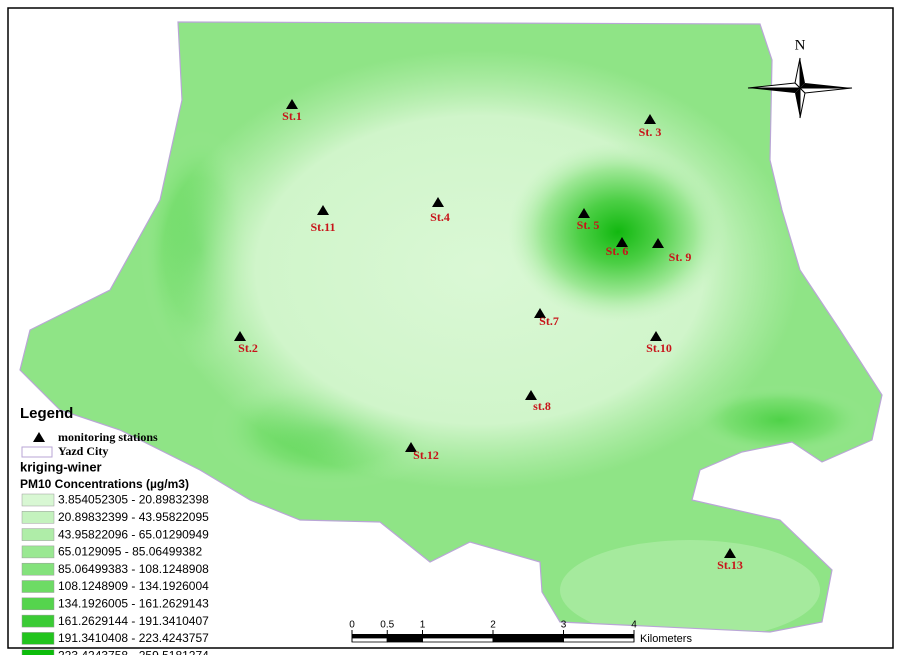 This screenshot has height=660, width=902. What do you see at coordinates (549, 321) in the screenshot?
I see `station-label: St.7` at bounding box center [549, 321].